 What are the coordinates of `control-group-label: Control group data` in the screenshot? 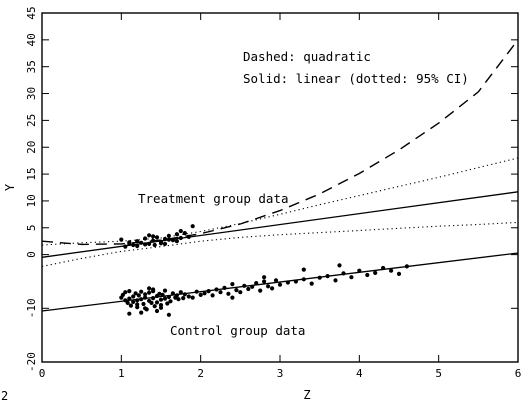 It's located at (237, 330).